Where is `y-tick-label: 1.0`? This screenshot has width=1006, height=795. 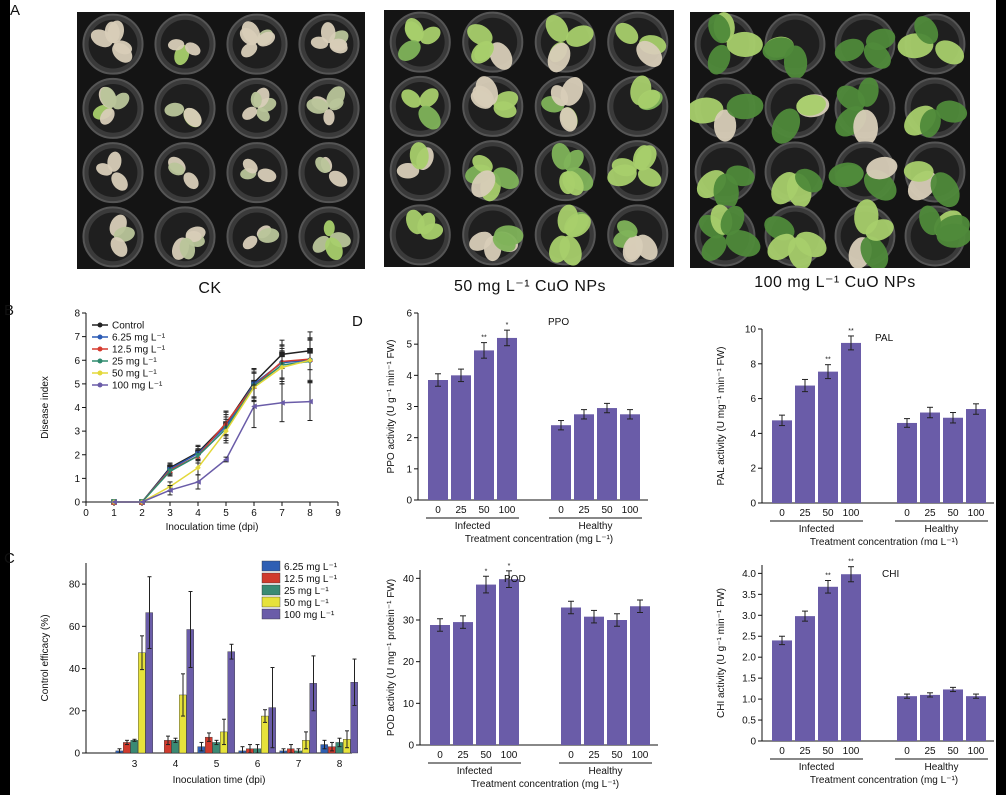 y-tick-label: 1.0 is located at coordinates (749, 700).